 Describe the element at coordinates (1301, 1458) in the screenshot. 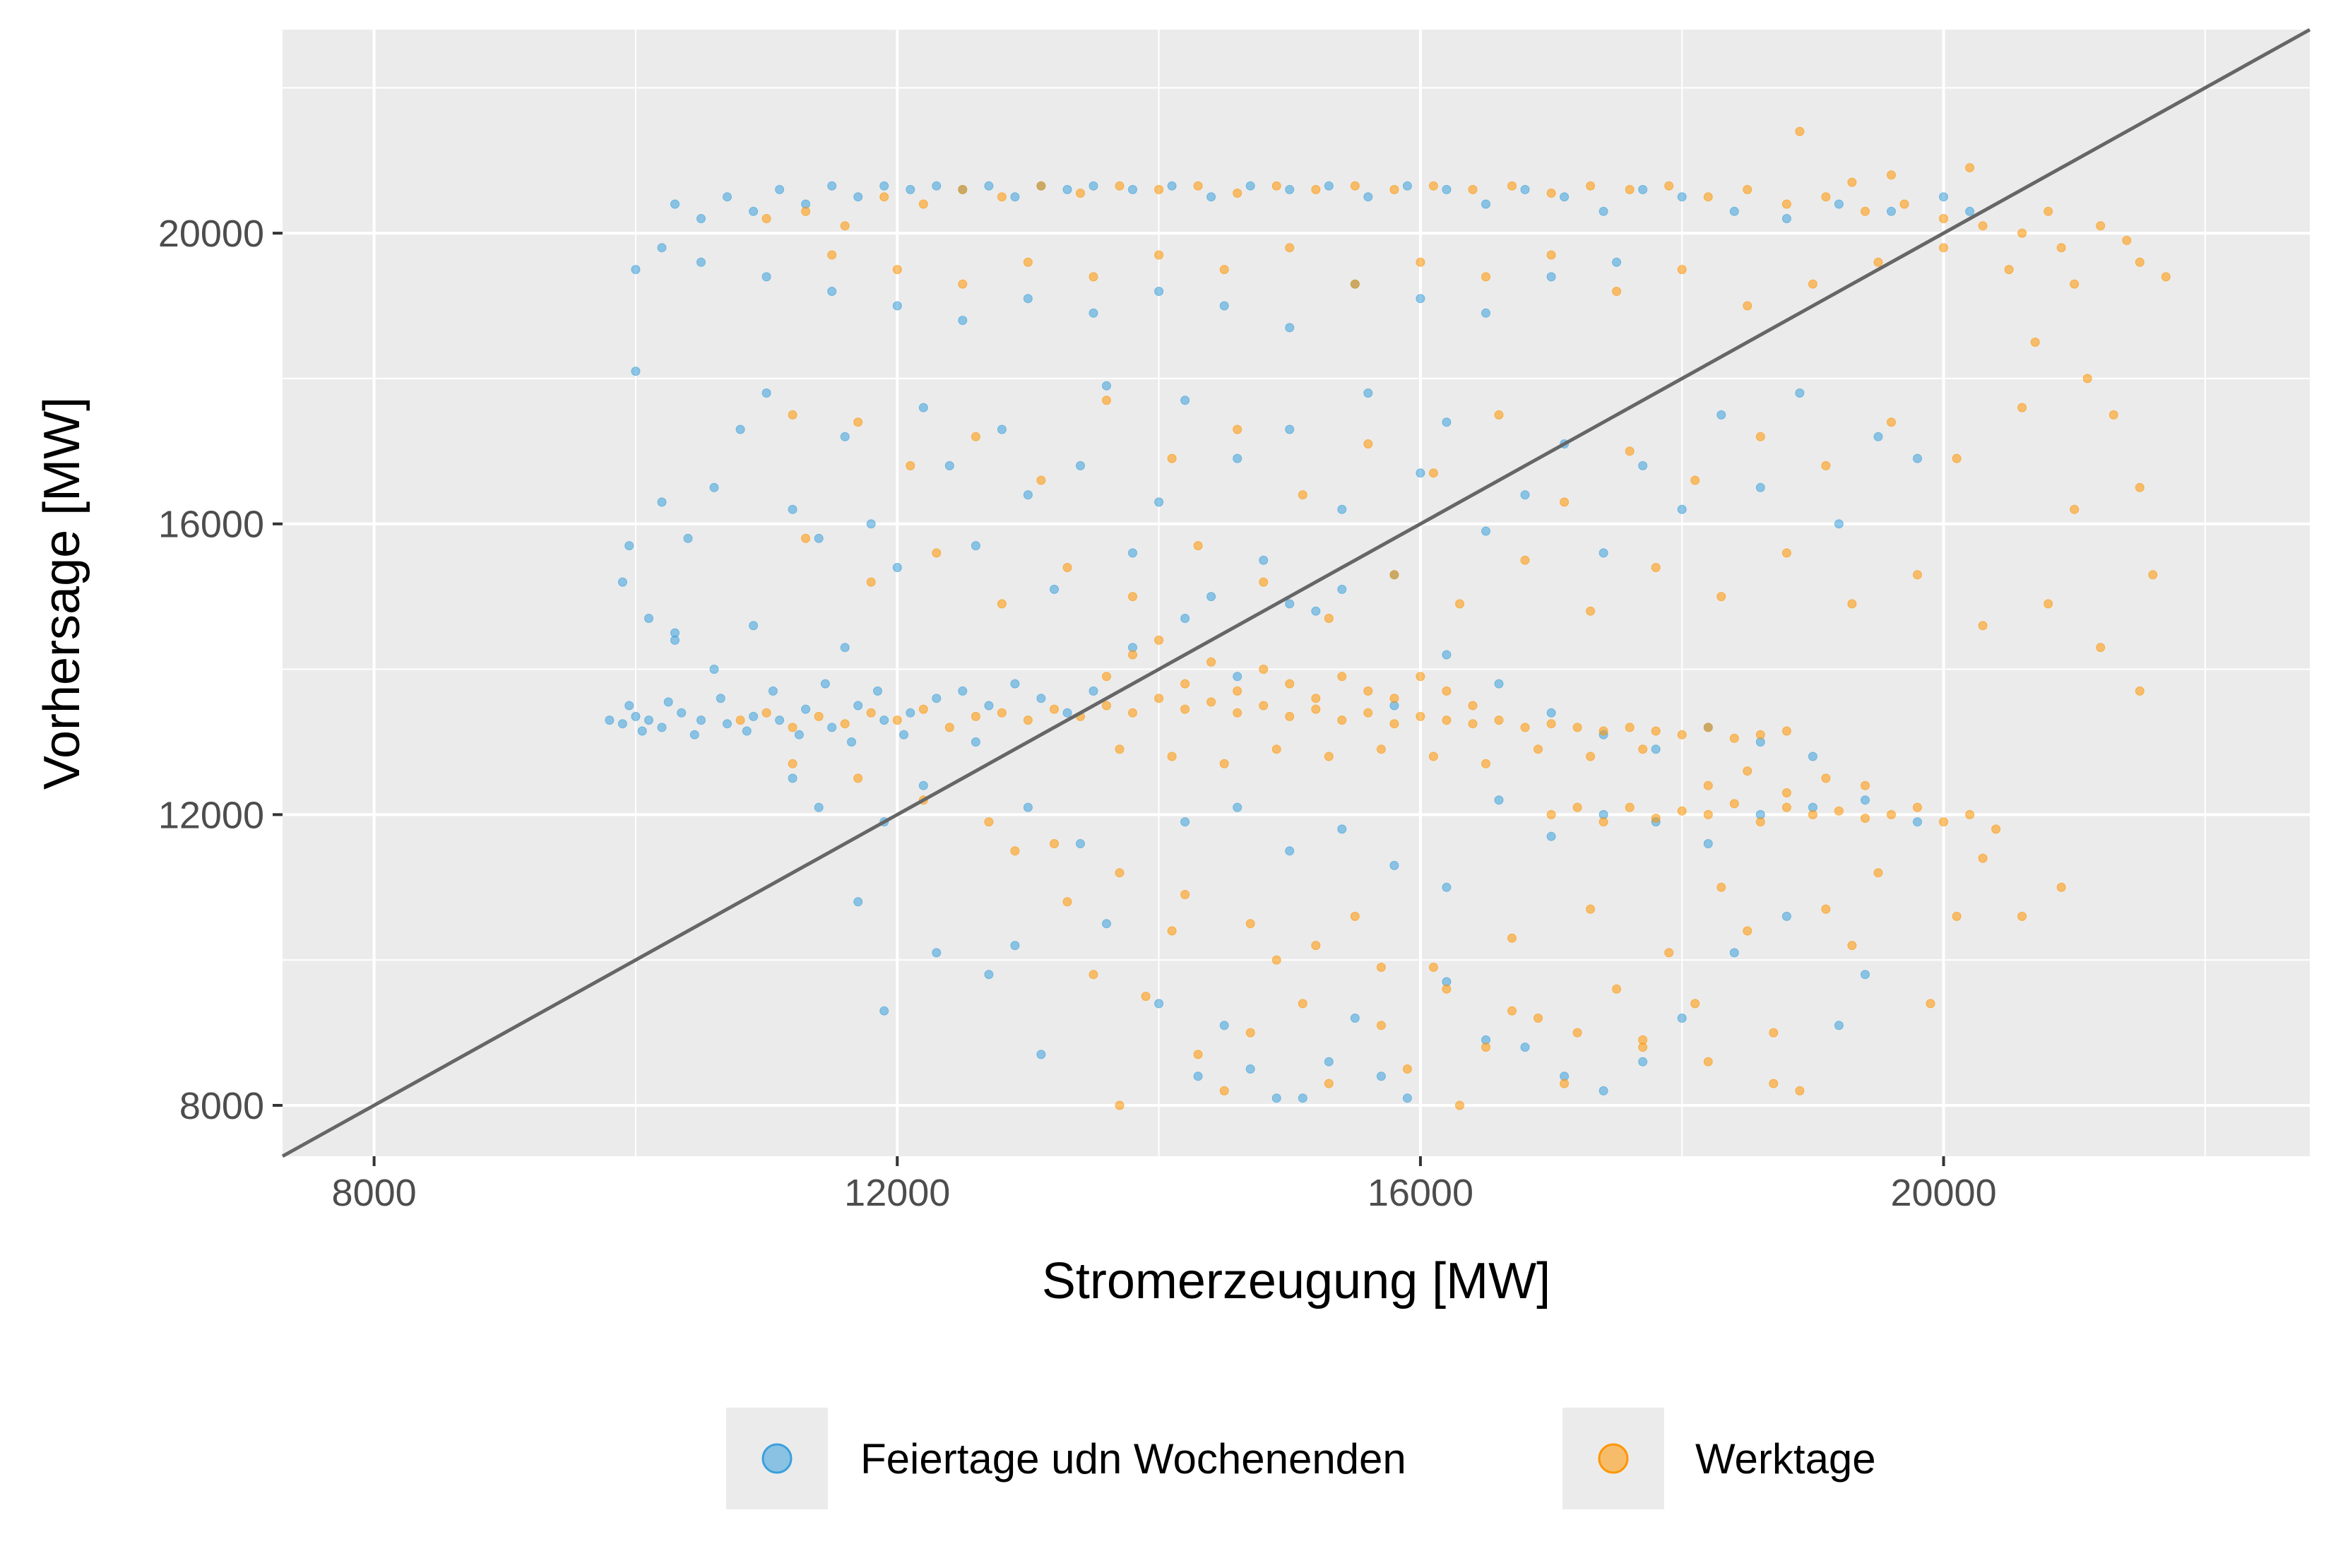

I see `legend: Feiertage udn Wochenenden Werktage` at that location.